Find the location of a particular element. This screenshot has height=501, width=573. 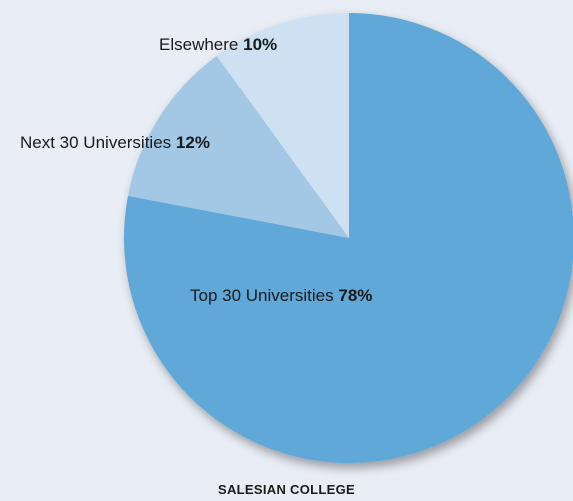

slice-label-next-30: Next 30 Universities 12% is located at coordinates (115, 143).